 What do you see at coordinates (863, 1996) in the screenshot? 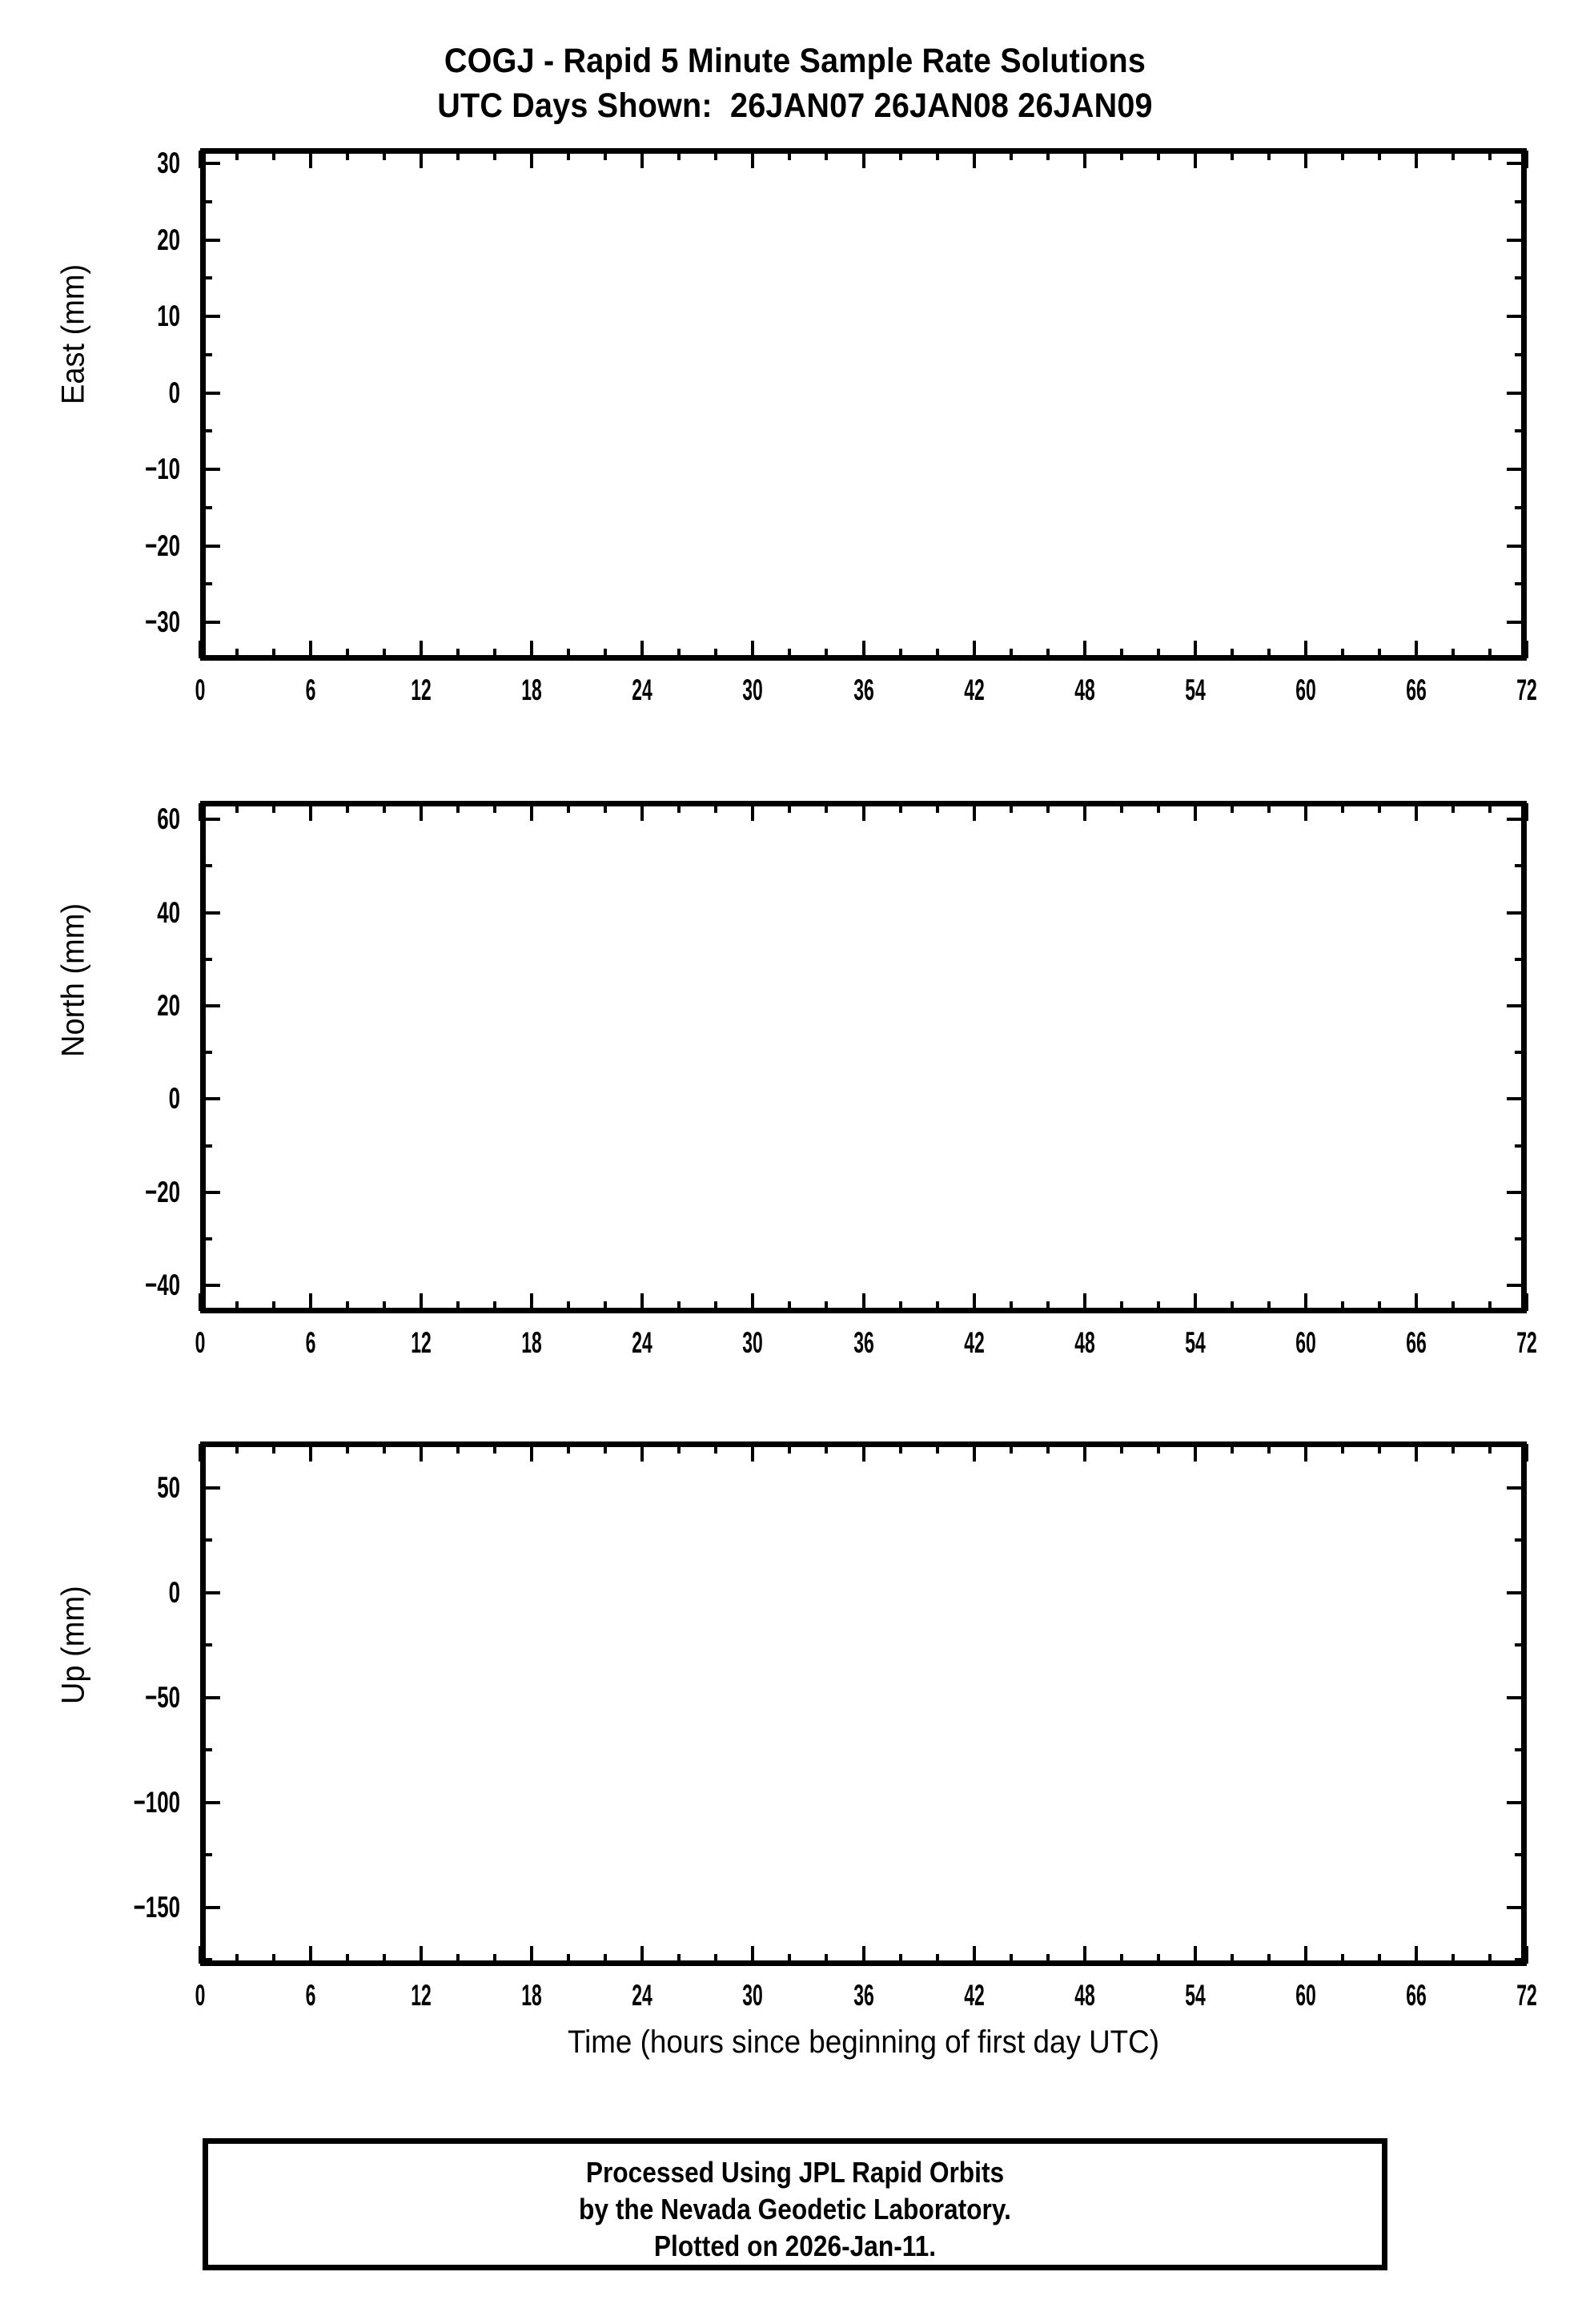
I see `x-tick-label: 36` at bounding box center [863, 1996].